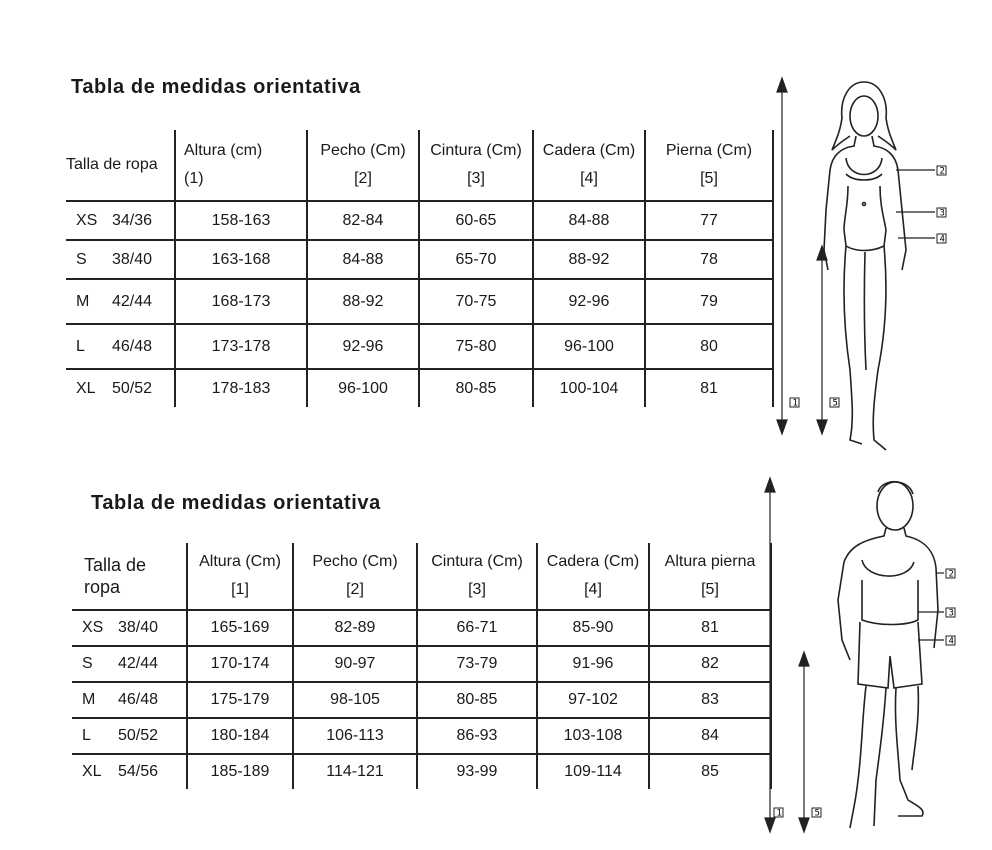  Describe the element at coordinates (354, 700) in the screenshot. I see `cell-chest: 98-105` at that location.